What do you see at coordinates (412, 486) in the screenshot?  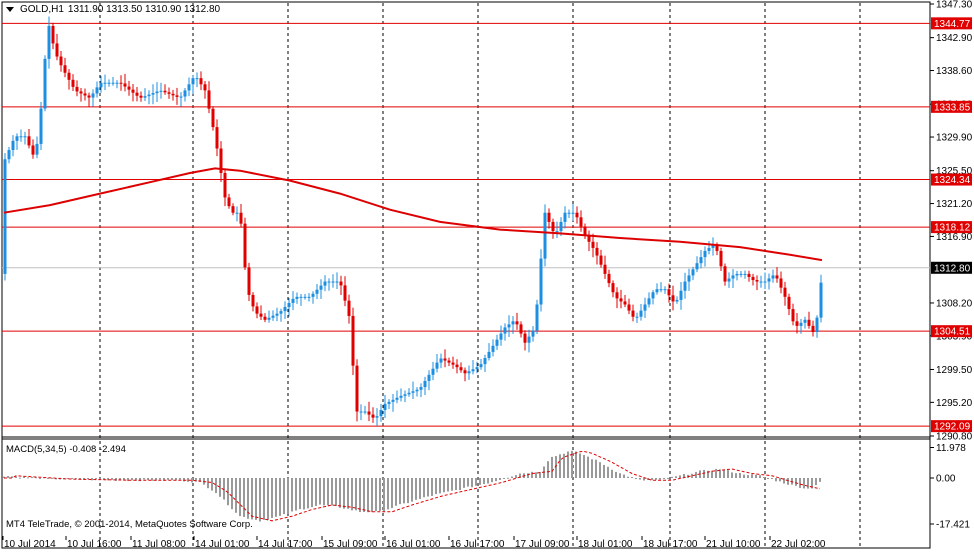 I see `macd-signal-line` at bounding box center [412, 486].